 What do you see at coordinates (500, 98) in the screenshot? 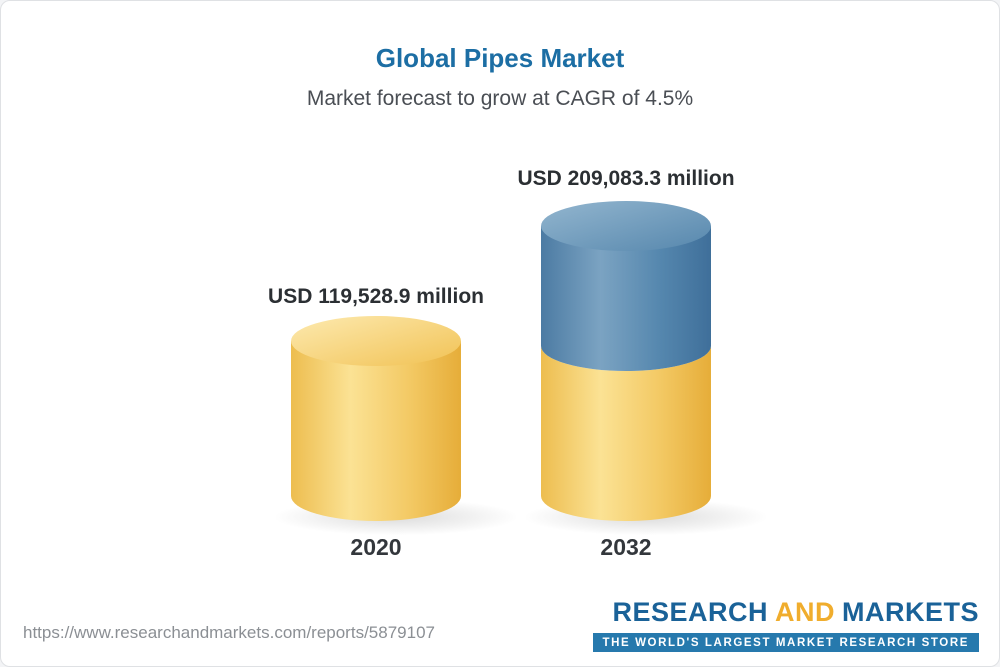
I see `page-subtitle: Market forecast to grow at CAGR of 4.5%` at bounding box center [500, 98].